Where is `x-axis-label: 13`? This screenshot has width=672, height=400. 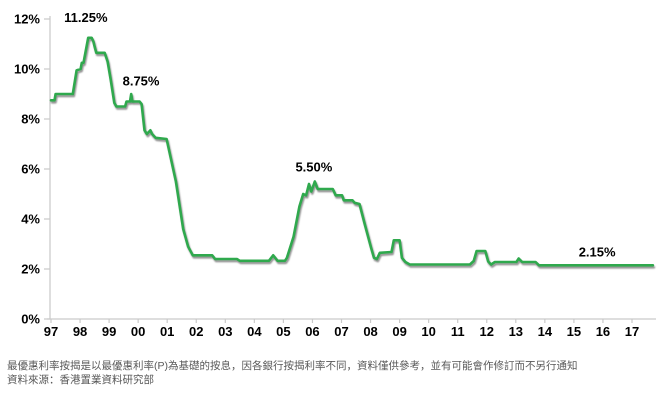
x-axis-label: 13 is located at coordinates (516, 331).